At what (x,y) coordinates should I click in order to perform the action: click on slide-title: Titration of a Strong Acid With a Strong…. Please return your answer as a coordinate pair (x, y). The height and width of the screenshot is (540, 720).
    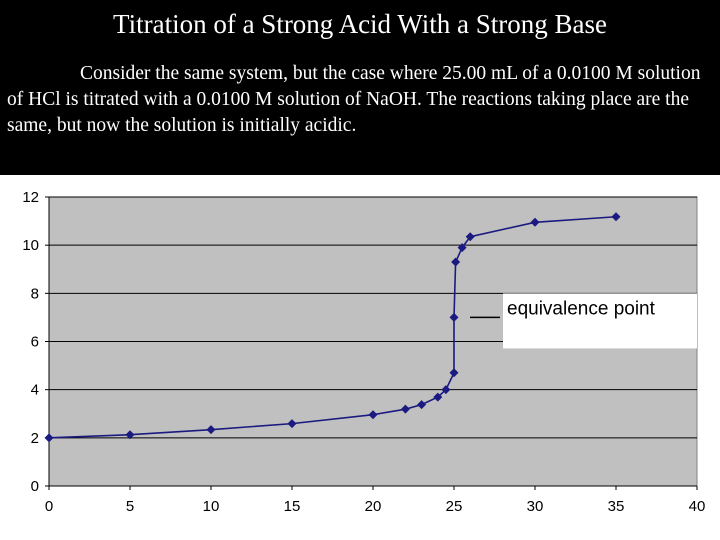
    Looking at the image, I should click on (360, 24).